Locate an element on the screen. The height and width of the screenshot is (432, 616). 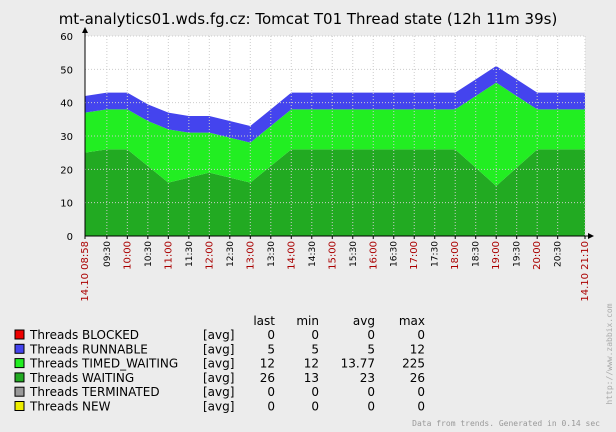
legend-min-4: 0 is located at coordinates (315, 392).